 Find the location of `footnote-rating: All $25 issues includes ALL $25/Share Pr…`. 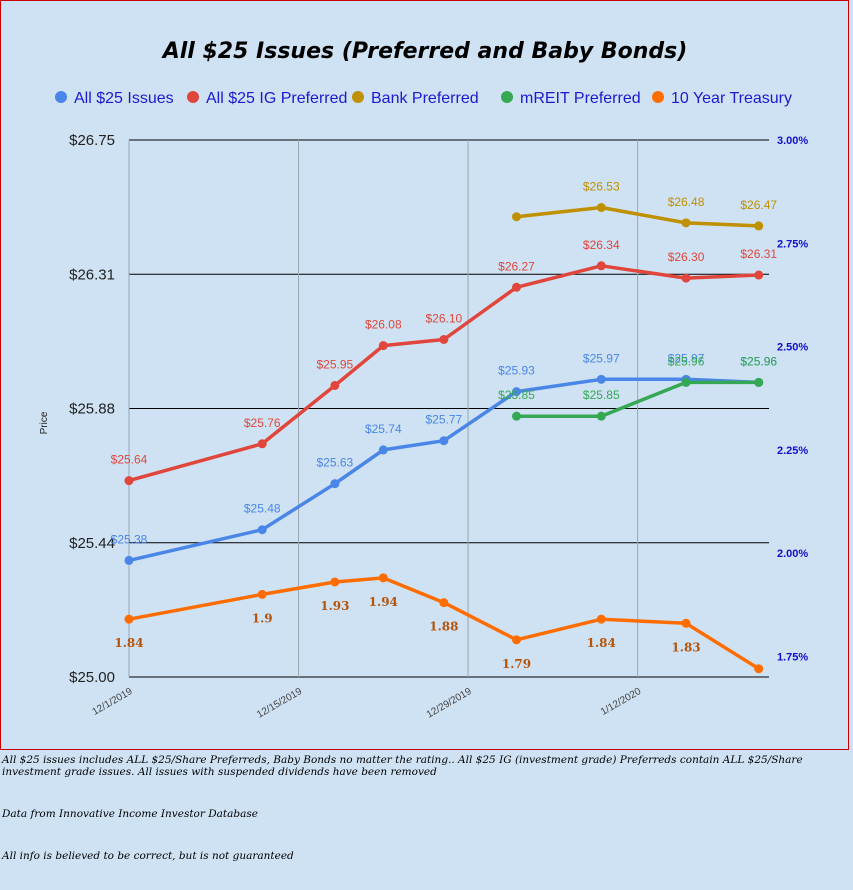

footnote-rating: All $25 issues includes ALL $25/Share Pr… is located at coordinates (402, 766).